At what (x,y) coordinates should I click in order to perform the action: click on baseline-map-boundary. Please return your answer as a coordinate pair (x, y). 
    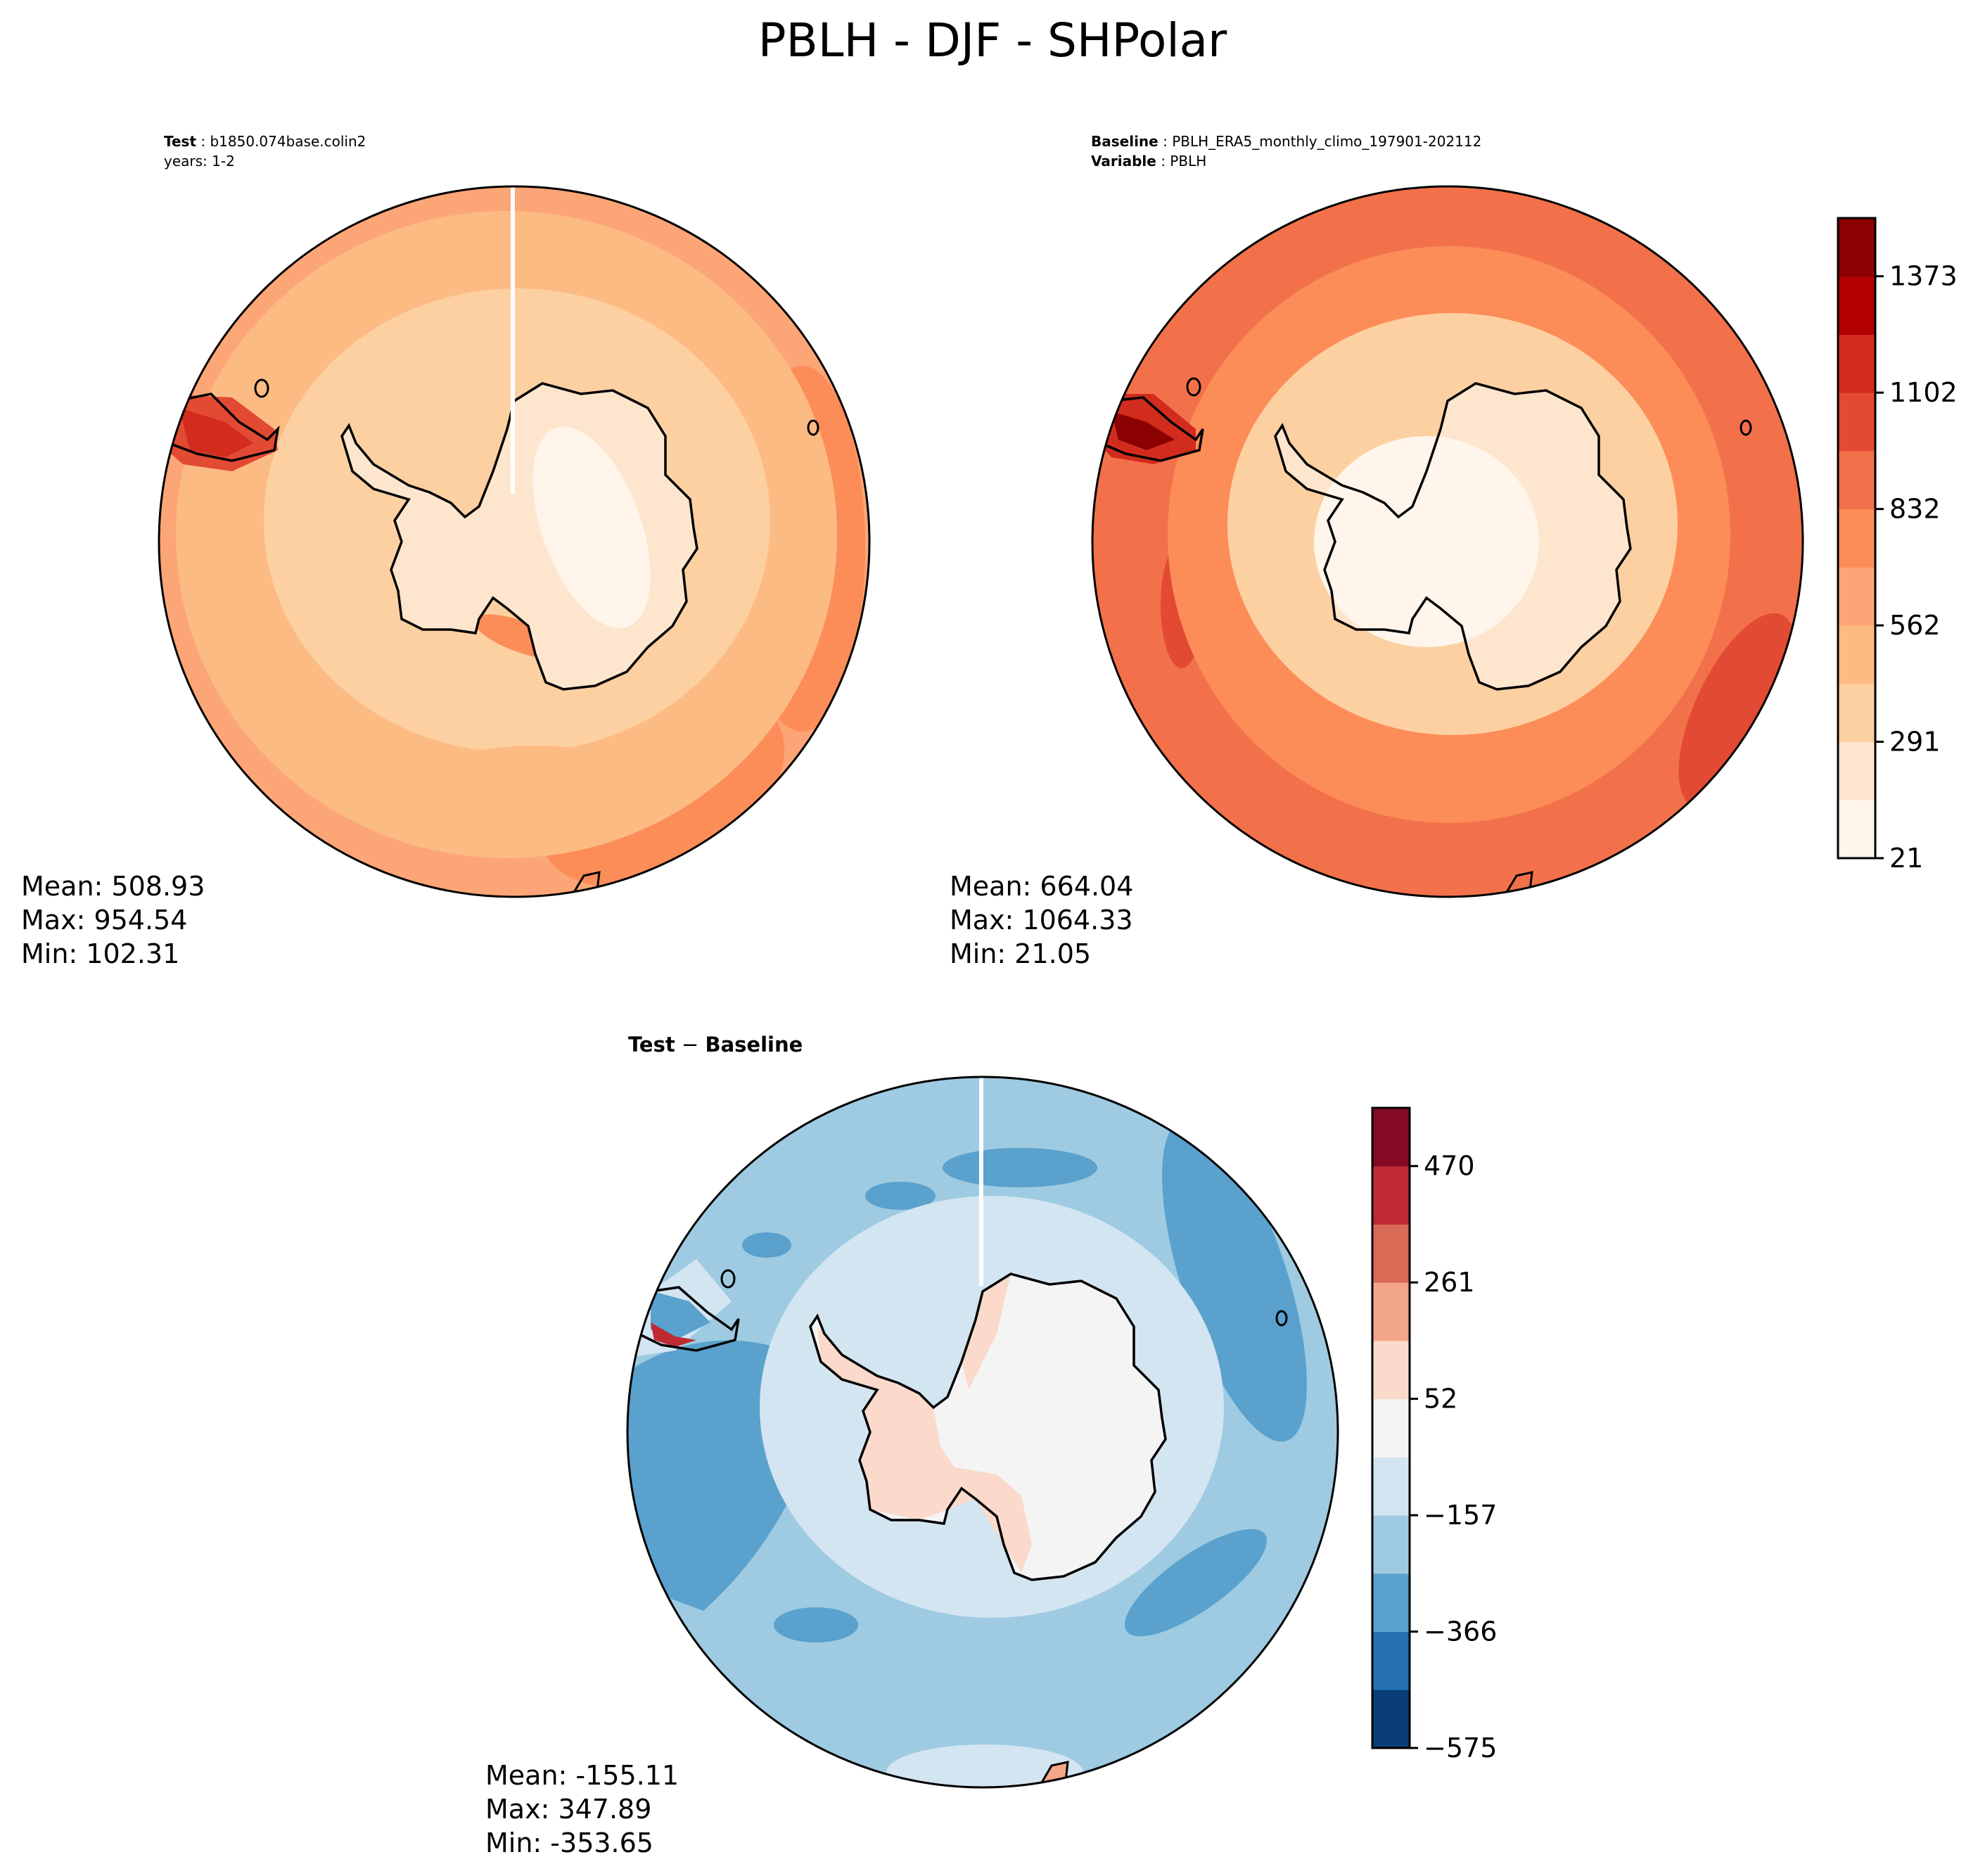
    Looking at the image, I should click on (1448, 541).